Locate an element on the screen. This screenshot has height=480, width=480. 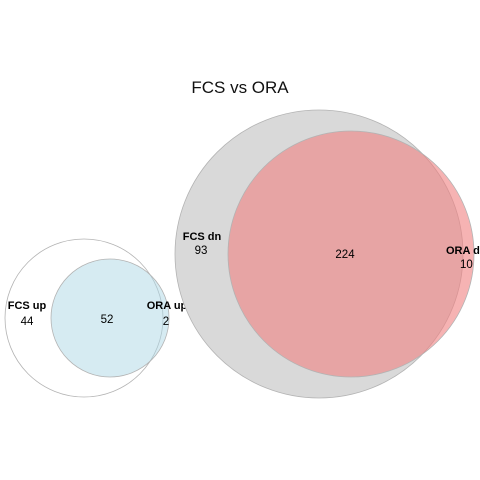
fcs-dn-label: FCS dn is located at coordinates (202, 237).